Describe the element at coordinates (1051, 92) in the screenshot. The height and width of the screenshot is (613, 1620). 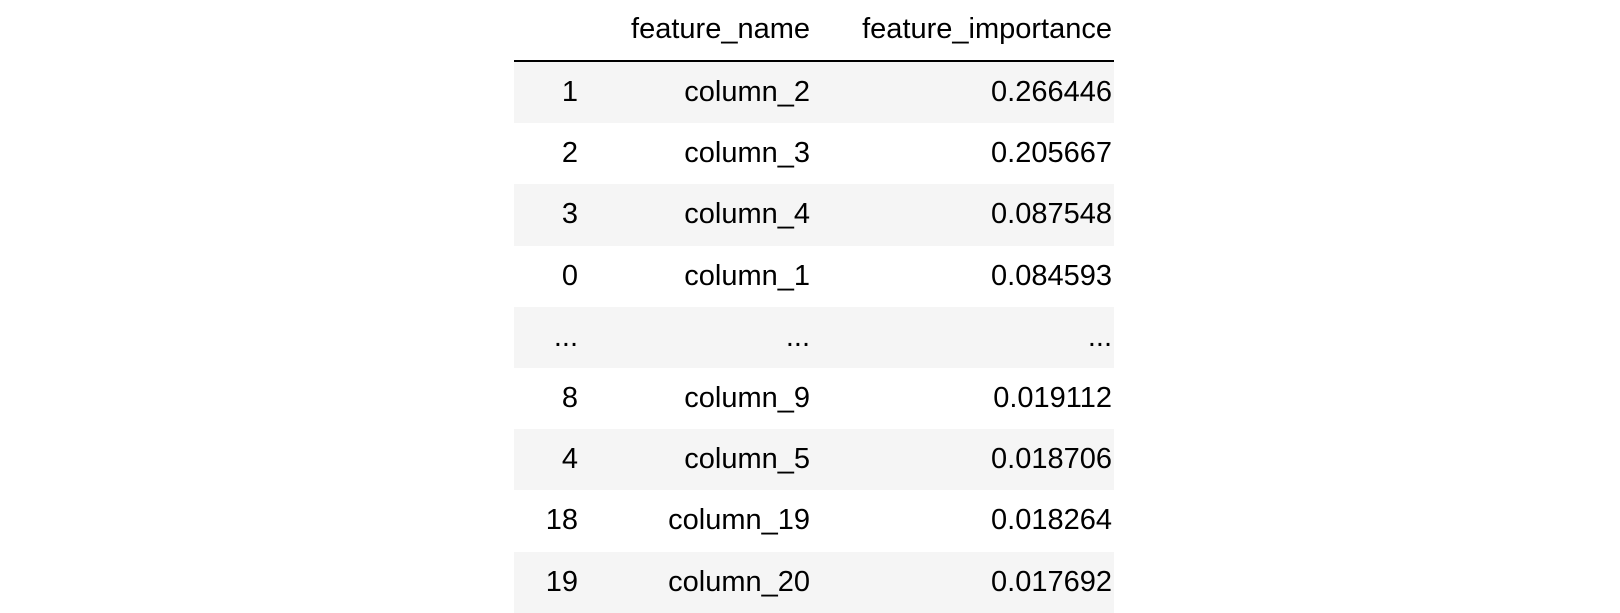
I see `feature-importance-cell: 0.266446` at that location.